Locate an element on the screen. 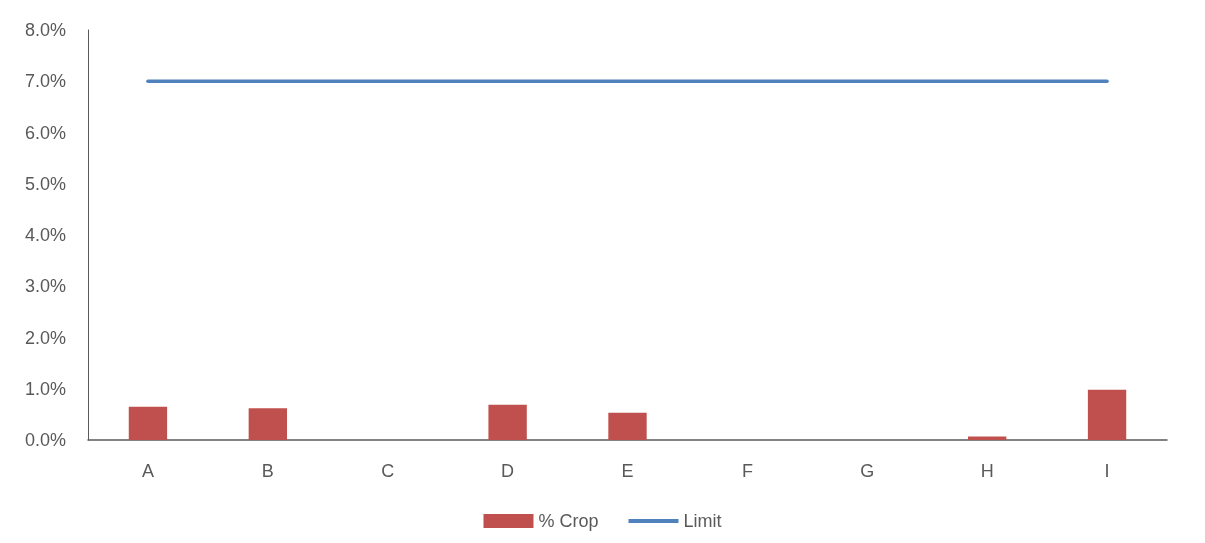  x-tick-label: H is located at coordinates (987, 471).